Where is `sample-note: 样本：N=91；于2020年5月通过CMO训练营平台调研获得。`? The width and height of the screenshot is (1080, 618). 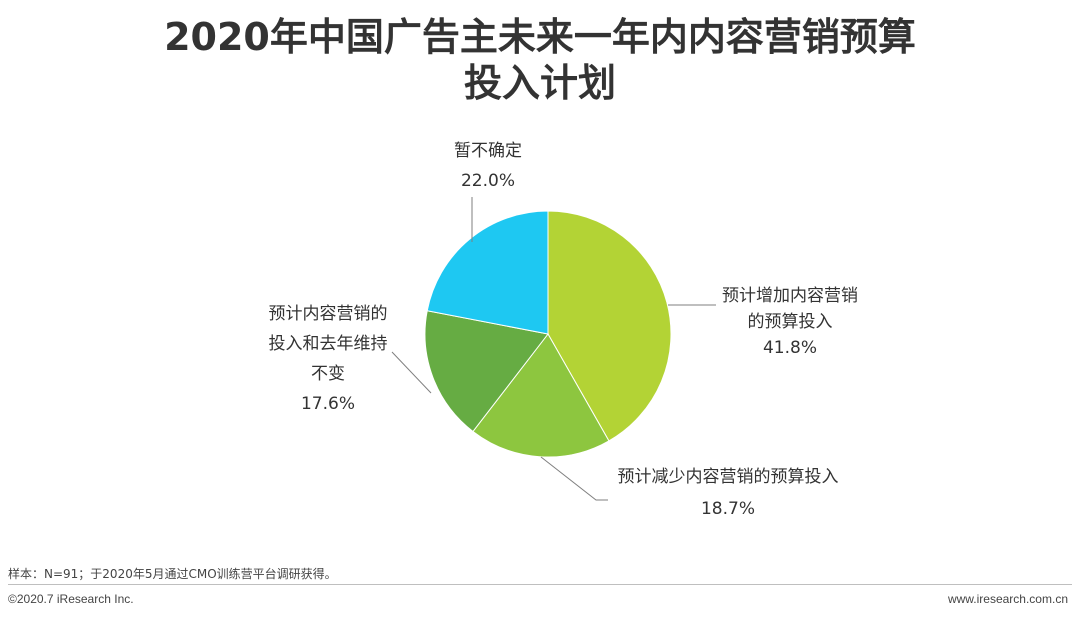
sample-note: 样本：N=91；于2020年5月通过CMO训练营平台调研获得。 is located at coordinates (172, 574).